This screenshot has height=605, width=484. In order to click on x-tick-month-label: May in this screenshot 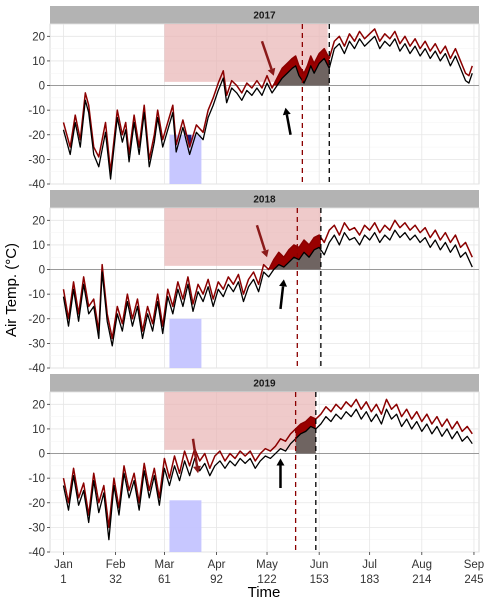, I will do `click(267, 565)`.